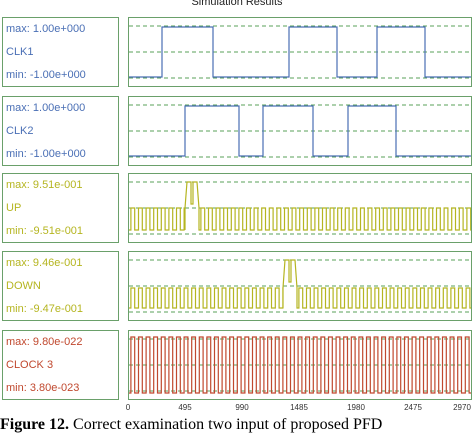  Describe the element at coordinates (44, 185) in the screenshot. I see `signal-max: max: 9.51e-001` at that location.